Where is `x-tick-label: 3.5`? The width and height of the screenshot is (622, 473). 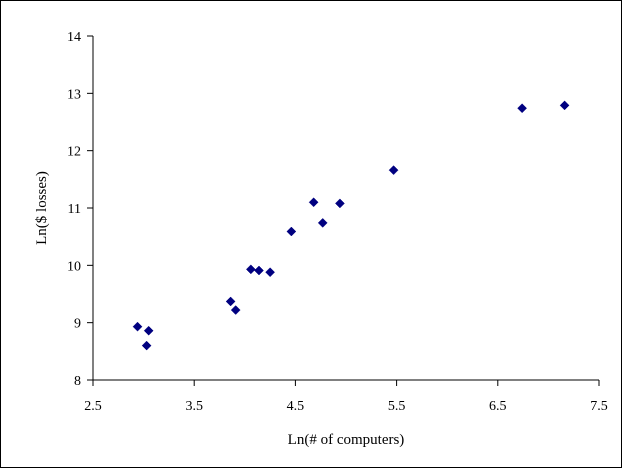 x-tick-label: 3.5 is located at coordinates (194, 406).